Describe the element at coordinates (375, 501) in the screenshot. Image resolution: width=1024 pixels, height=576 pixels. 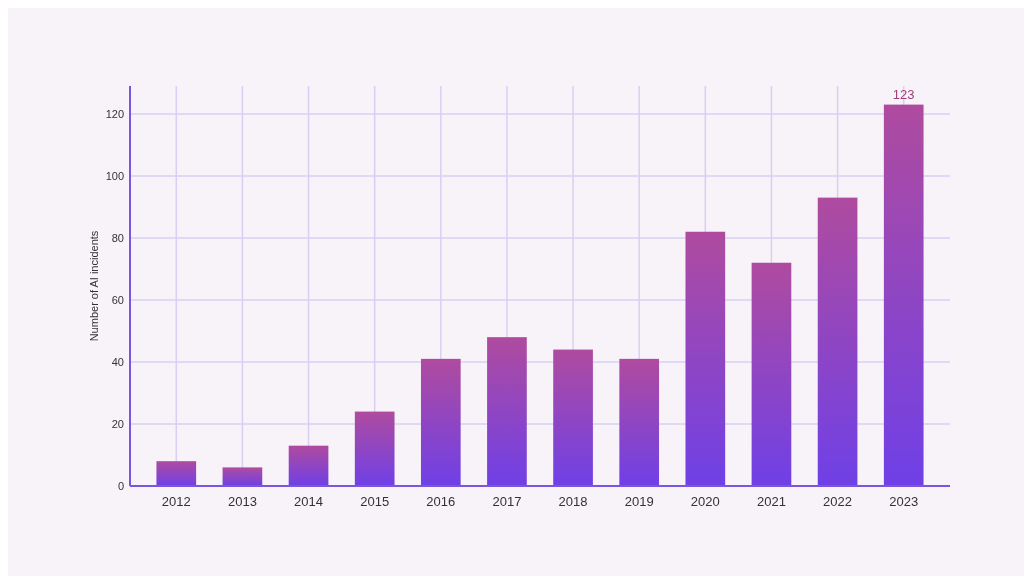
I see `x-tick-label: 2015` at that location.